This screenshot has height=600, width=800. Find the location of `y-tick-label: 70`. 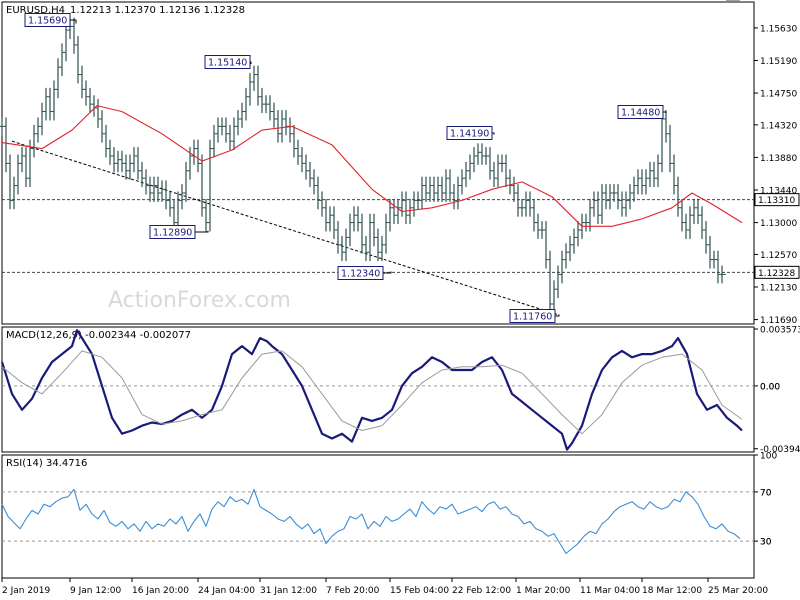

y-tick-label: 70 is located at coordinates (766, 493).